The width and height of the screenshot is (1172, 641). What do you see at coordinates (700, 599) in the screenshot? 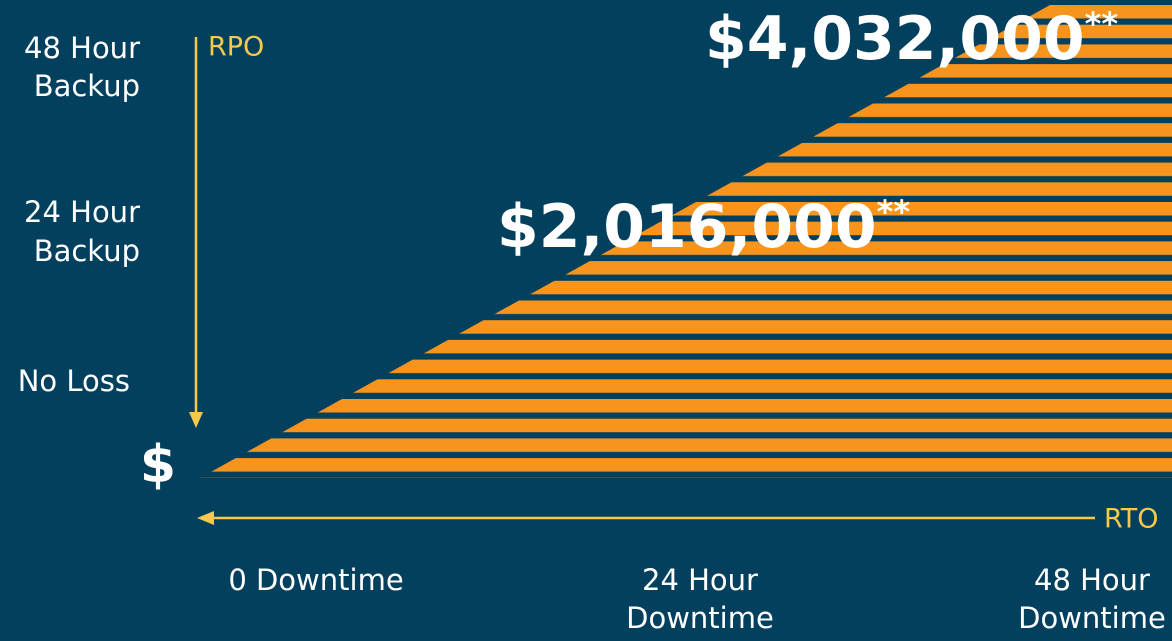
I see `rto-level: 24 Hour Downtime` at bounding box center [700, 599].